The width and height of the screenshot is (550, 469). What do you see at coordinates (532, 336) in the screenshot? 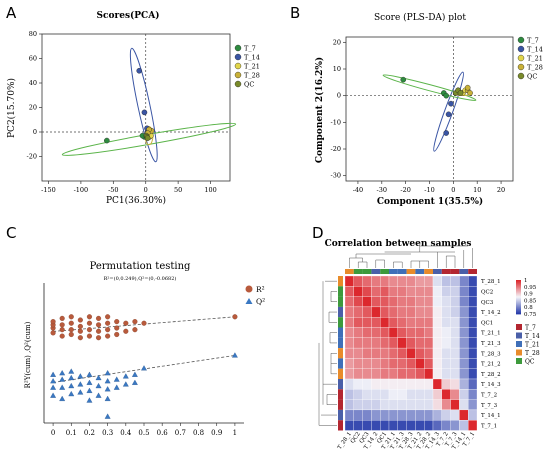
I see `group-legend-label: T_14` at bounding box center [532, 336].